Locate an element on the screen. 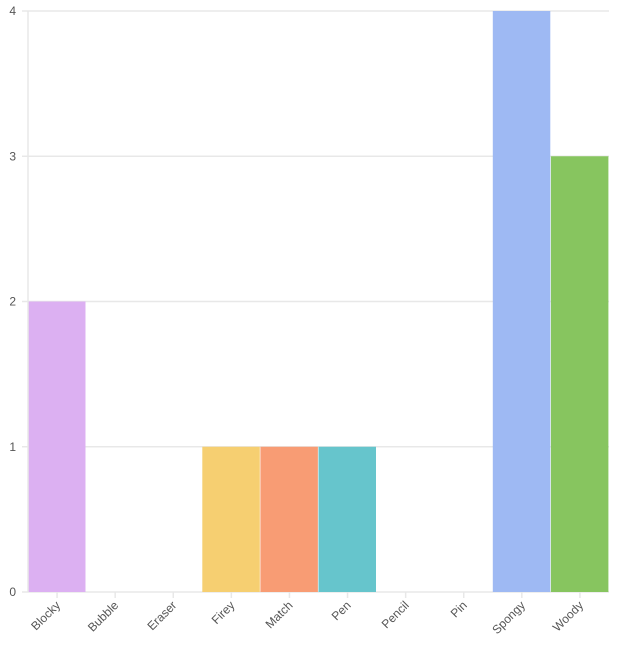 Image resolution: width=629 pixels, height=660 pixels. bar-match is located at coordinates (289, 519).